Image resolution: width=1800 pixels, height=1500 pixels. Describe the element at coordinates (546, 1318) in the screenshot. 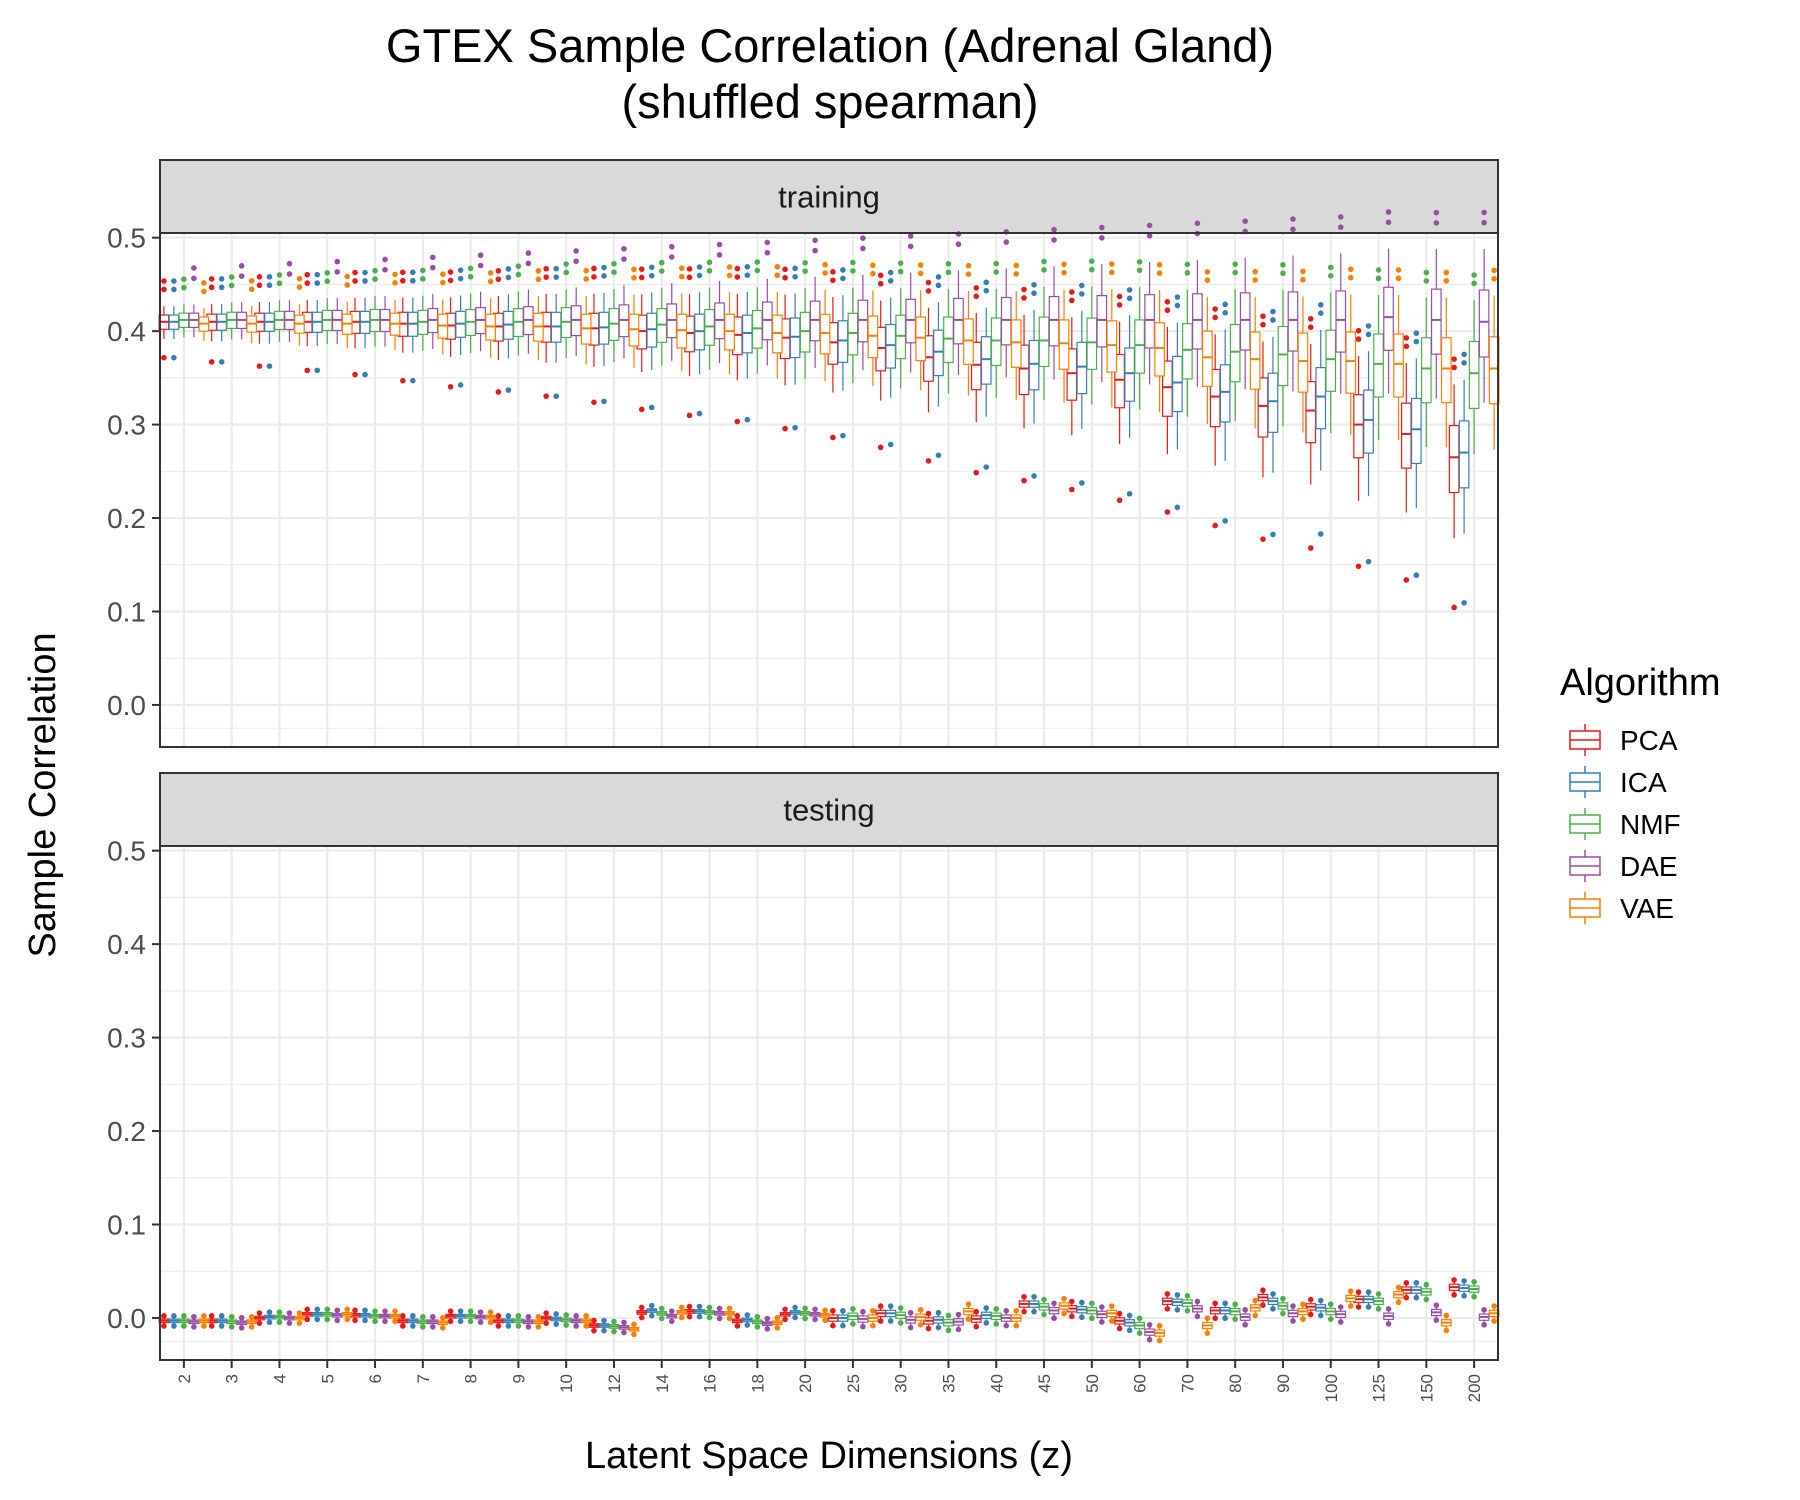

I see `box-pca-10-testing` at that location.